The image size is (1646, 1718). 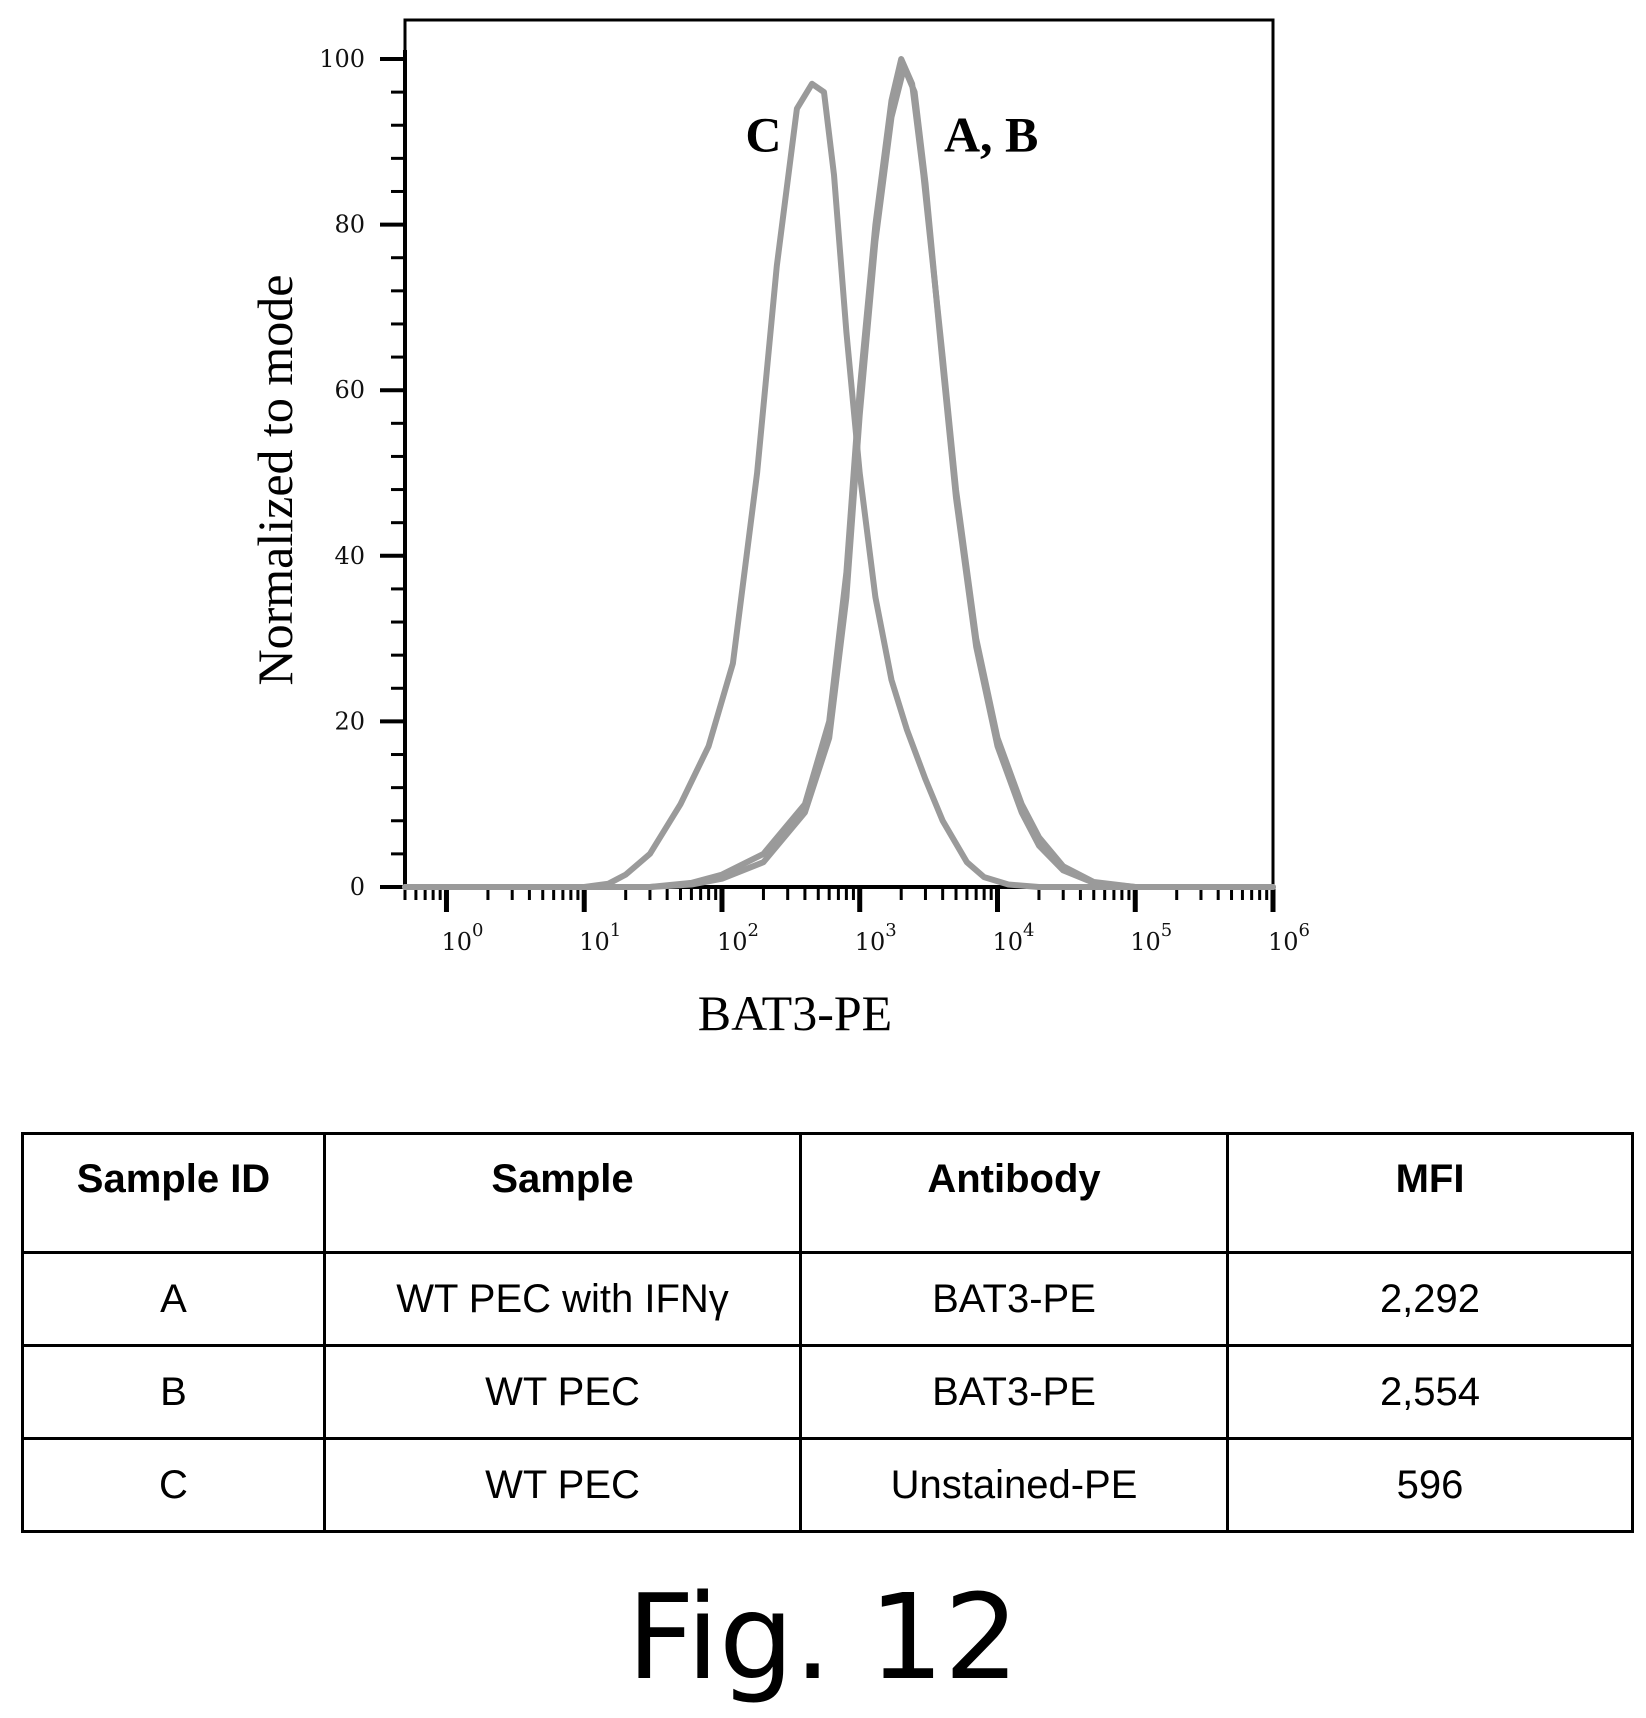 I want to click on cell-sample: WT PEC with IFNγ, so click(x=562, y=1299).